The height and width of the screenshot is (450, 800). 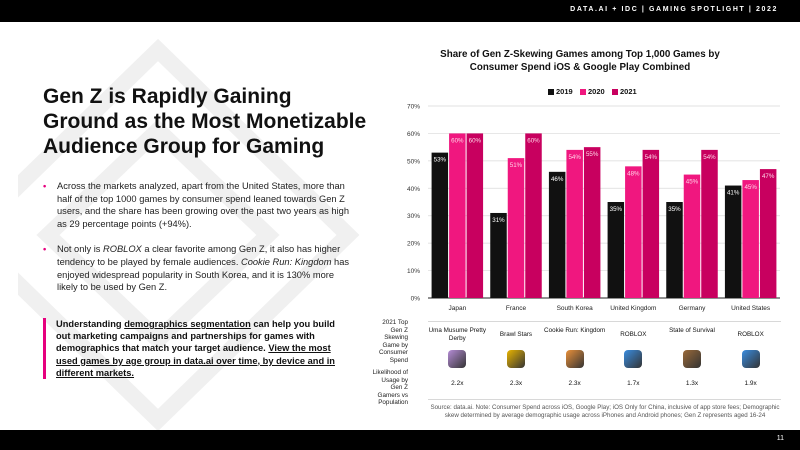 I want to click on y-tick-label: 20%, so click(x=413, y=244).